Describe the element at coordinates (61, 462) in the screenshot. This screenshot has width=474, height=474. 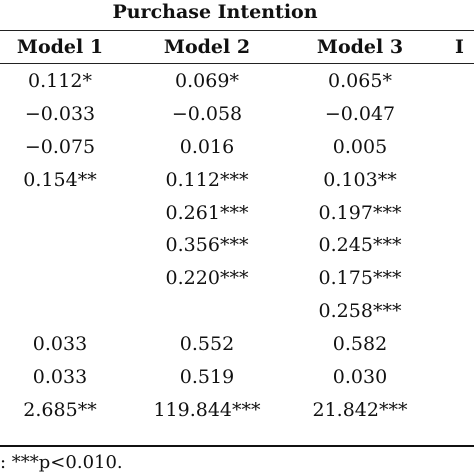
I see `significance-footnote: : ***p<0.010.` at that location.